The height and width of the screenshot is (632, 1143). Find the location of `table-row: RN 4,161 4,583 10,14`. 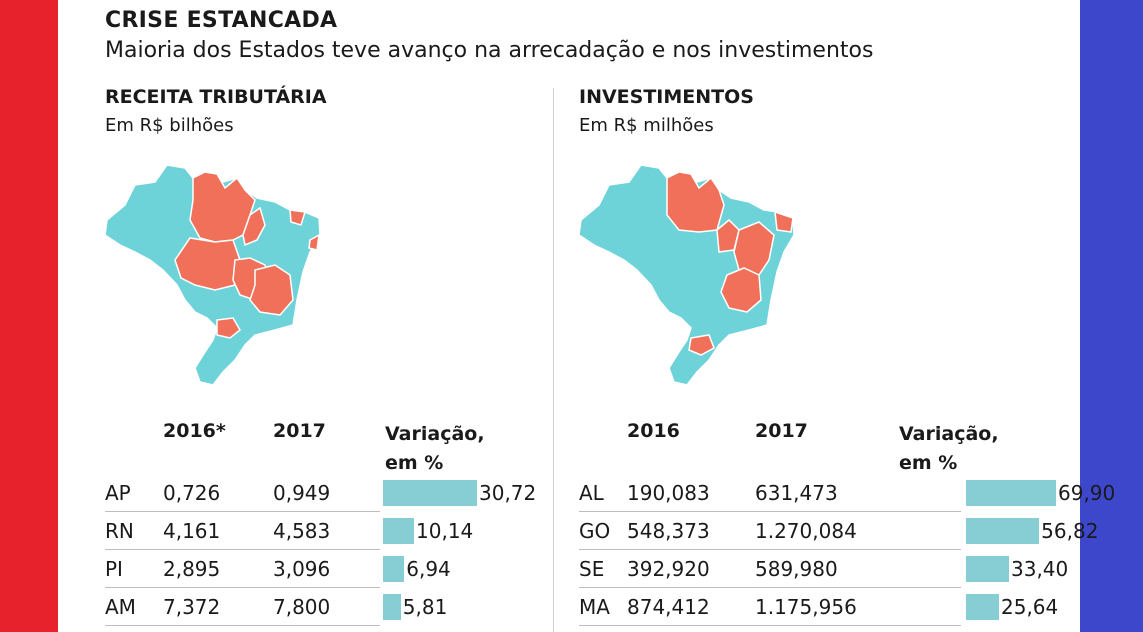

table-row: RN 4,161 4,583 10,14 is located at coordinates (340, 531).